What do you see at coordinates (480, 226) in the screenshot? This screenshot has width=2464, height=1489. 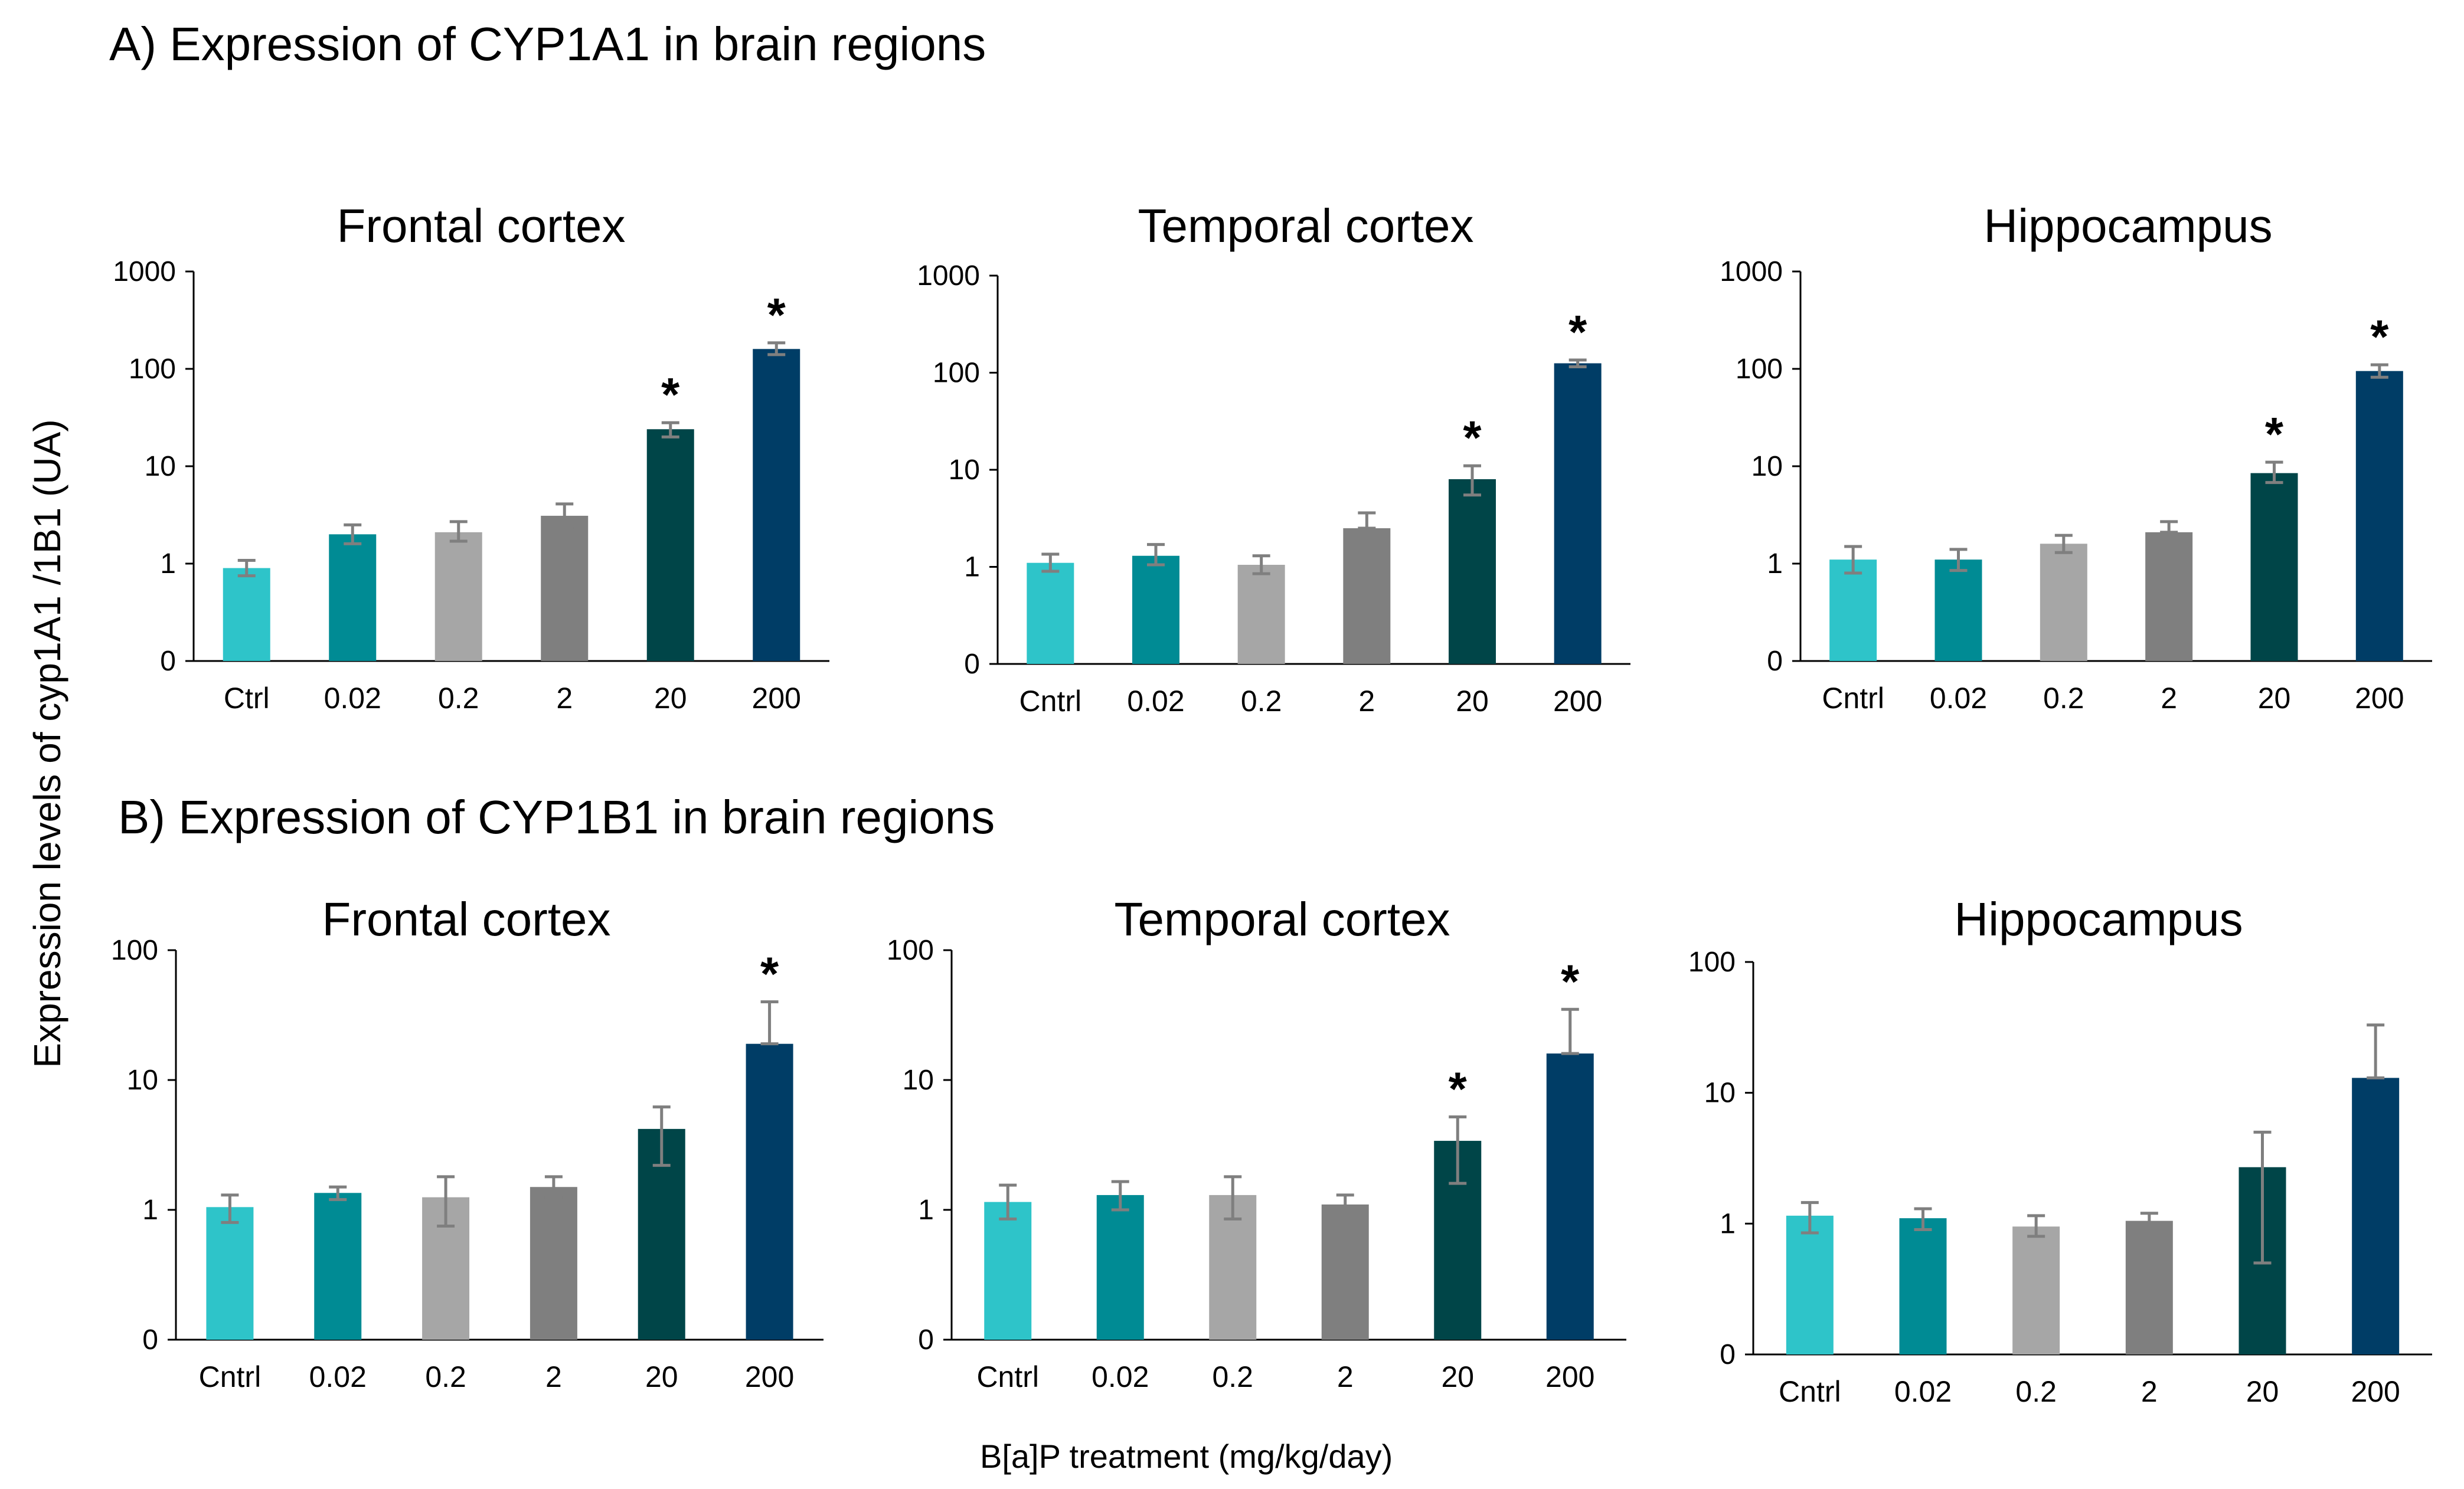 I see `panel-title: Frontal cortex` at bounding box center [480, 226].